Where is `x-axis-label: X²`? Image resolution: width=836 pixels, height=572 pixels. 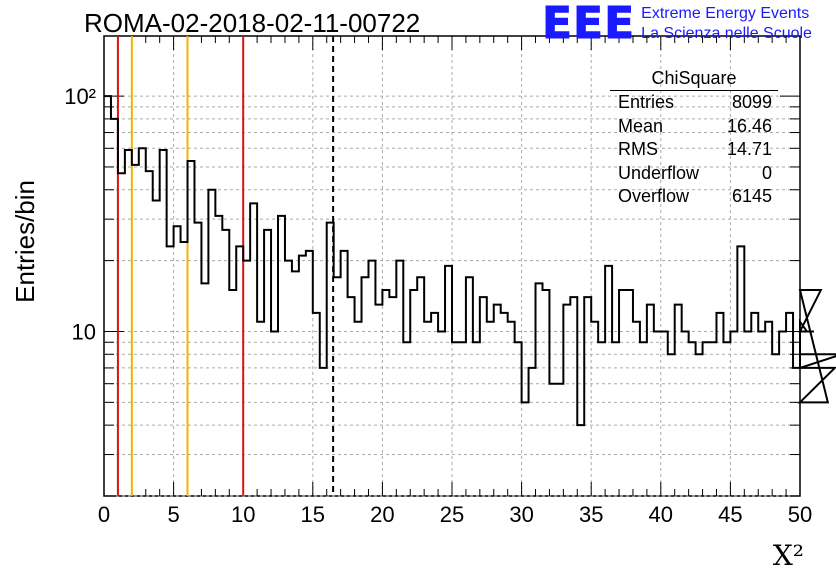
x-axis-label: X² is located at coordinates (788, 555).